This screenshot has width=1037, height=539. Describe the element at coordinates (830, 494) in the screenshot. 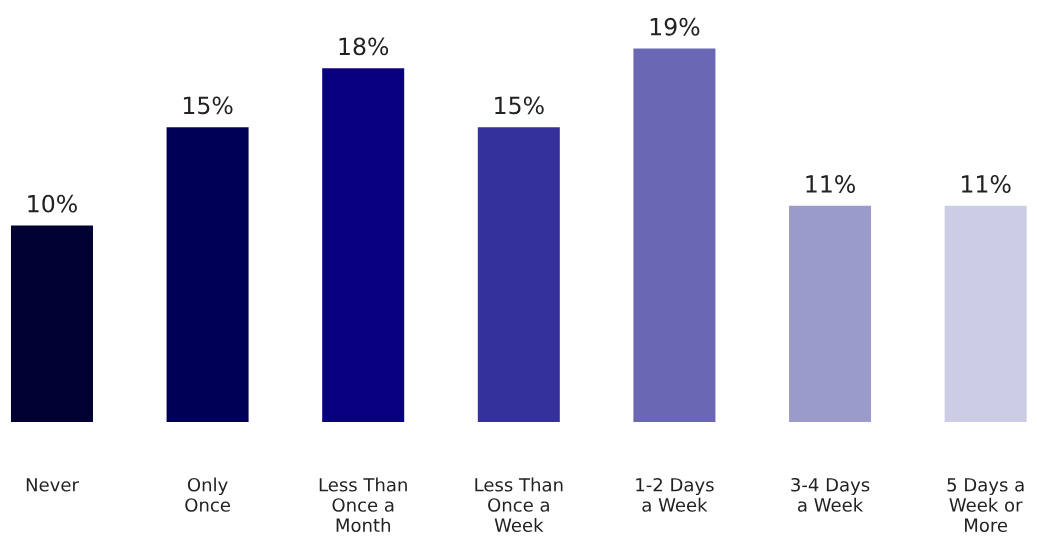

I see `x-tick-label: 3-4 Days a Week` at that location.